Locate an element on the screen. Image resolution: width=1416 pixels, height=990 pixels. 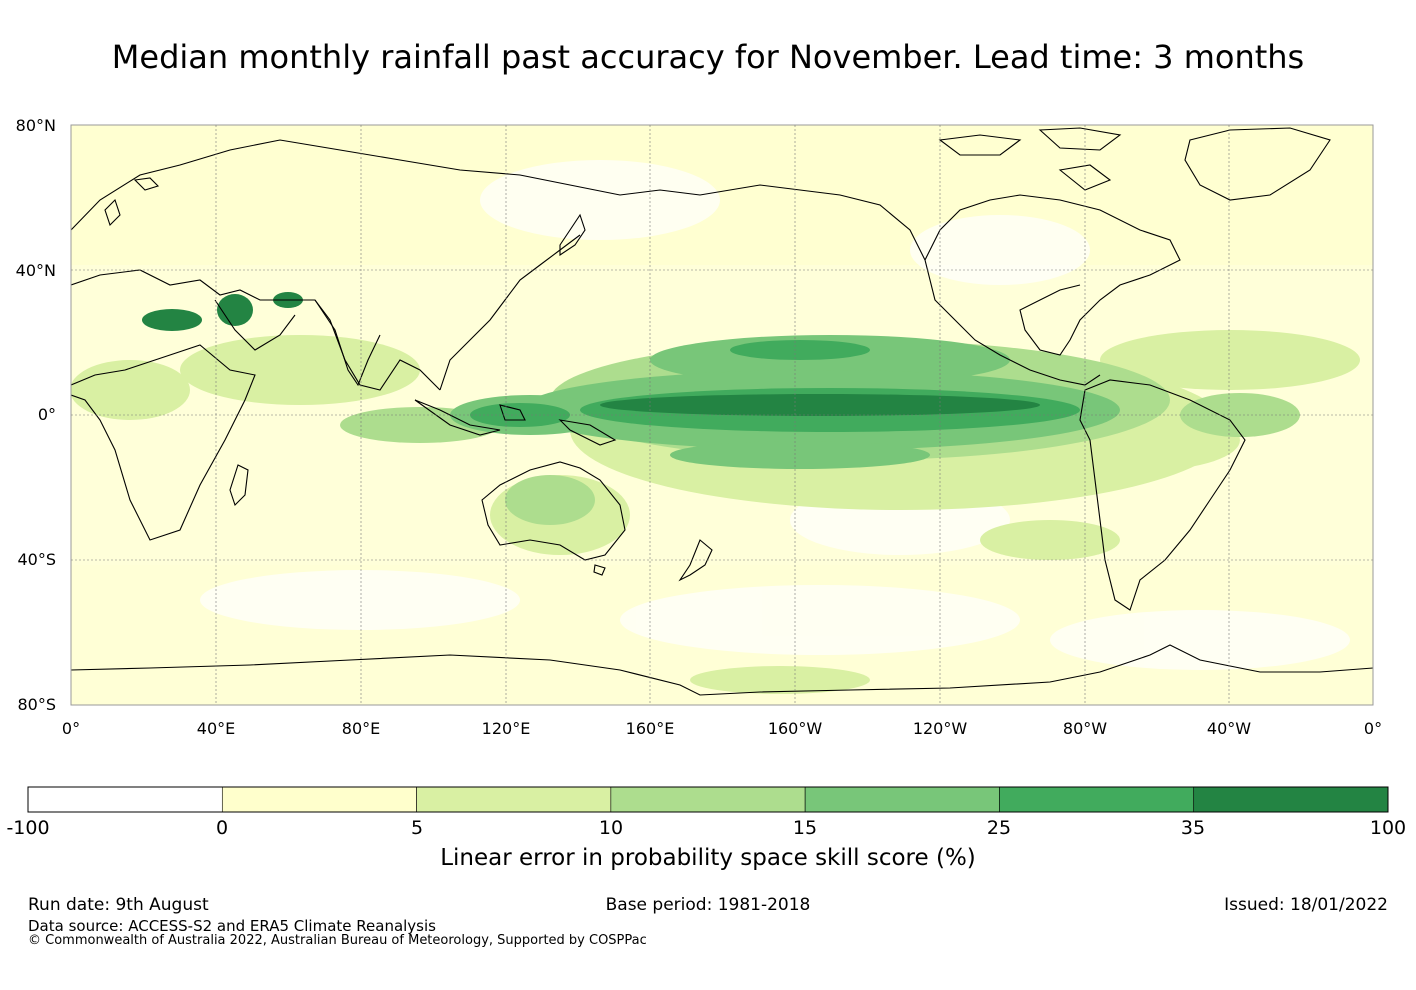
lon-label: 120°E is located at coordinates (506, 728).